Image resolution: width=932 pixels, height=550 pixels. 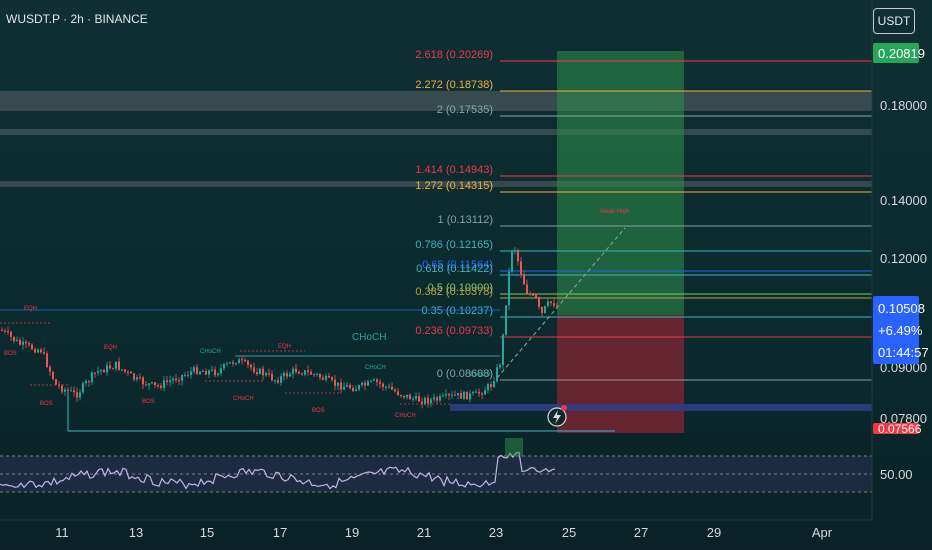 What do you see at coordinates (900, 429) in the screenshot?
I see `bottom-price-label: 0.07566` at bounding box center [900, 429].